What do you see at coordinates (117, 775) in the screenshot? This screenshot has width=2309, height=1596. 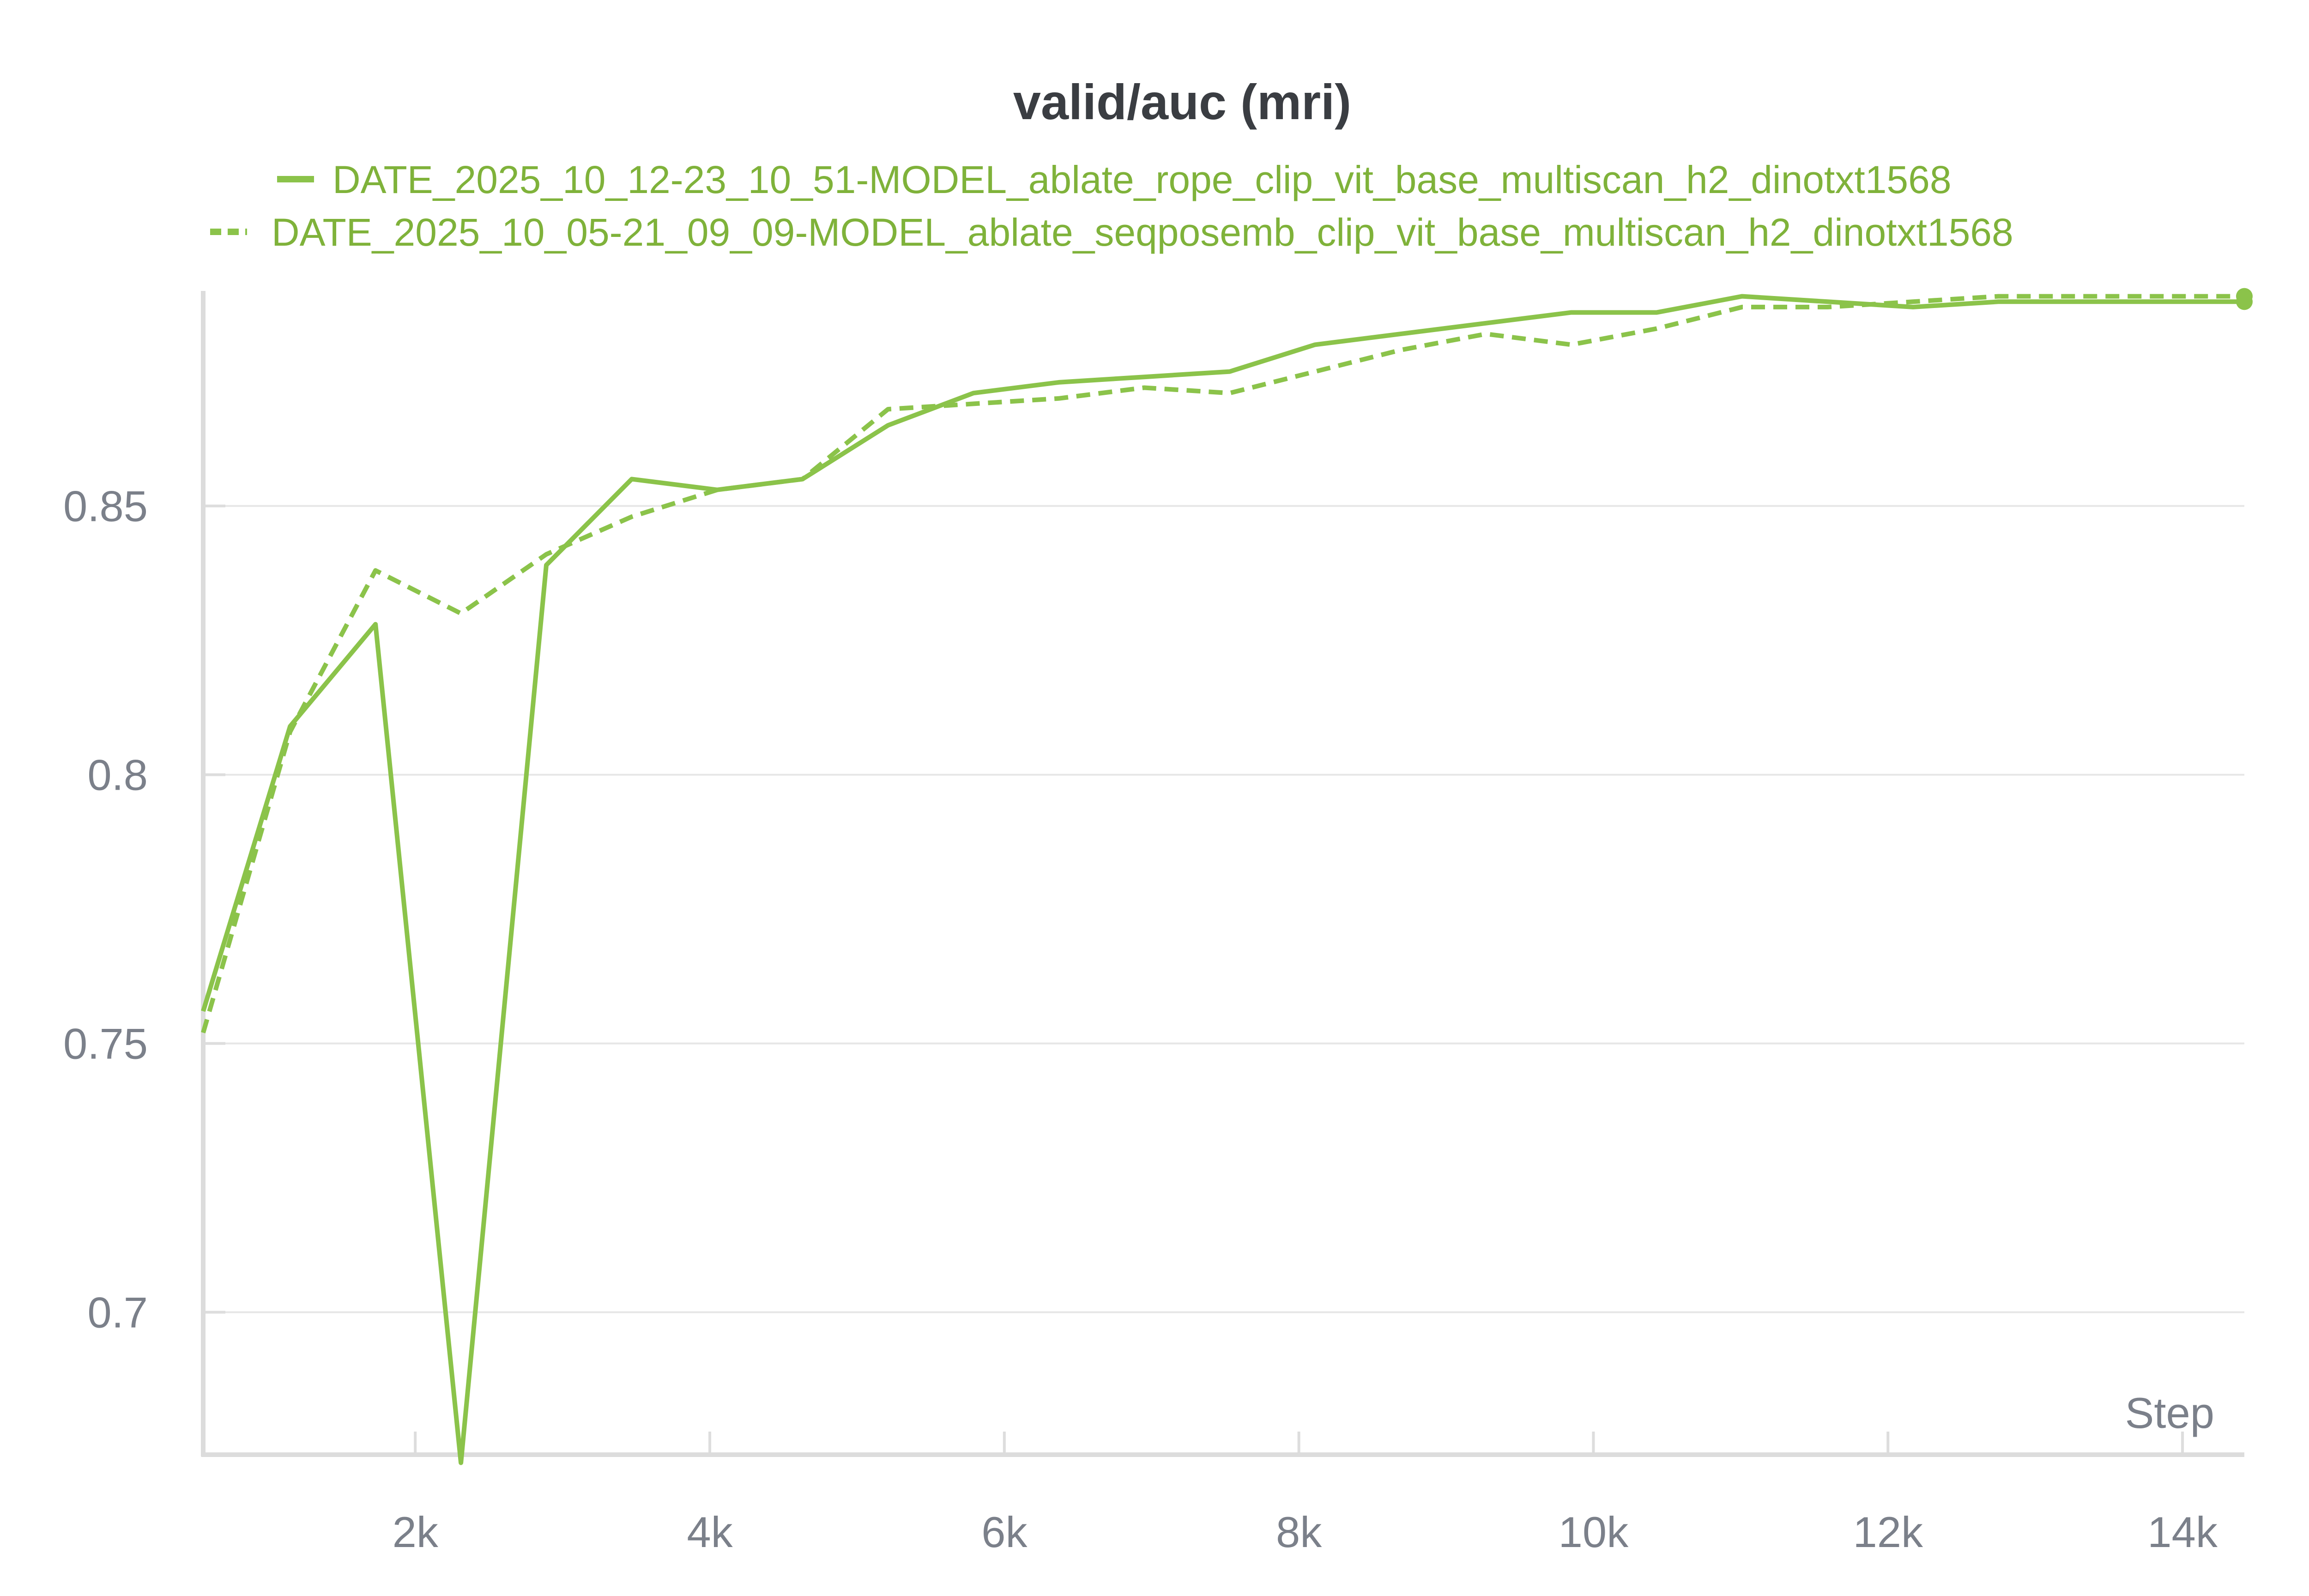 I see `y-tick-label: 0.8` at bounding box center [117, 775].